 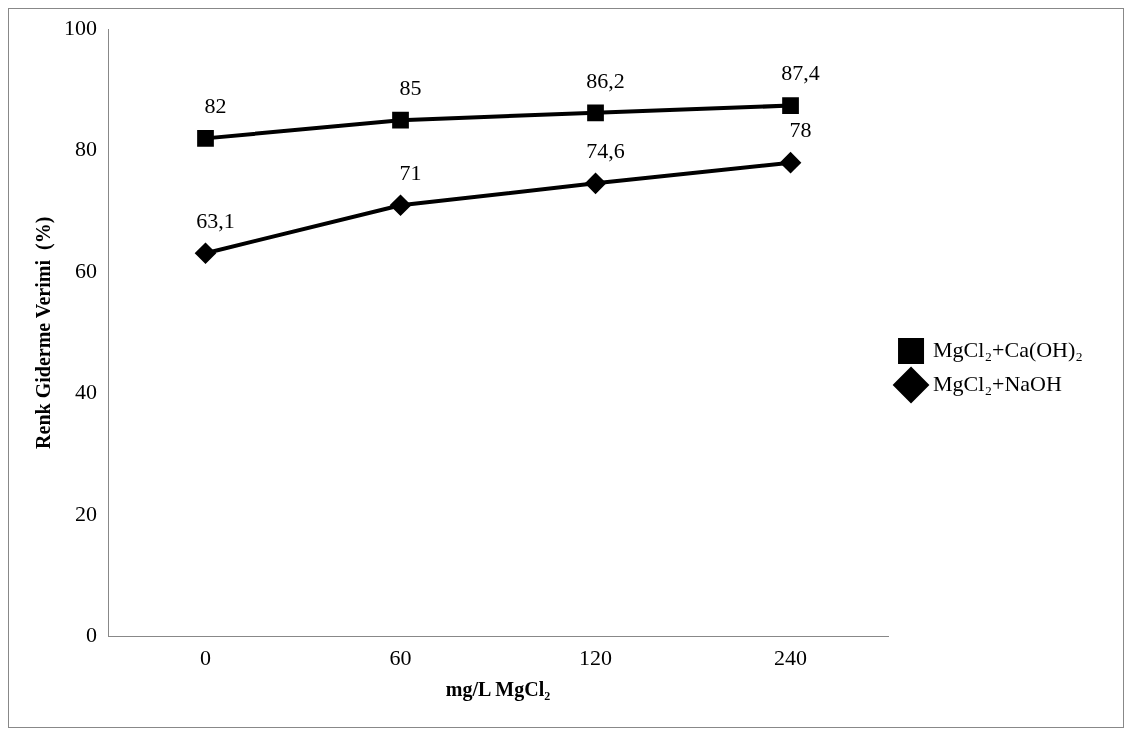 What do you see at coordinates (215, 106) in the screenshot?
I see `data-label: 82` at bounding box center [215, 106].